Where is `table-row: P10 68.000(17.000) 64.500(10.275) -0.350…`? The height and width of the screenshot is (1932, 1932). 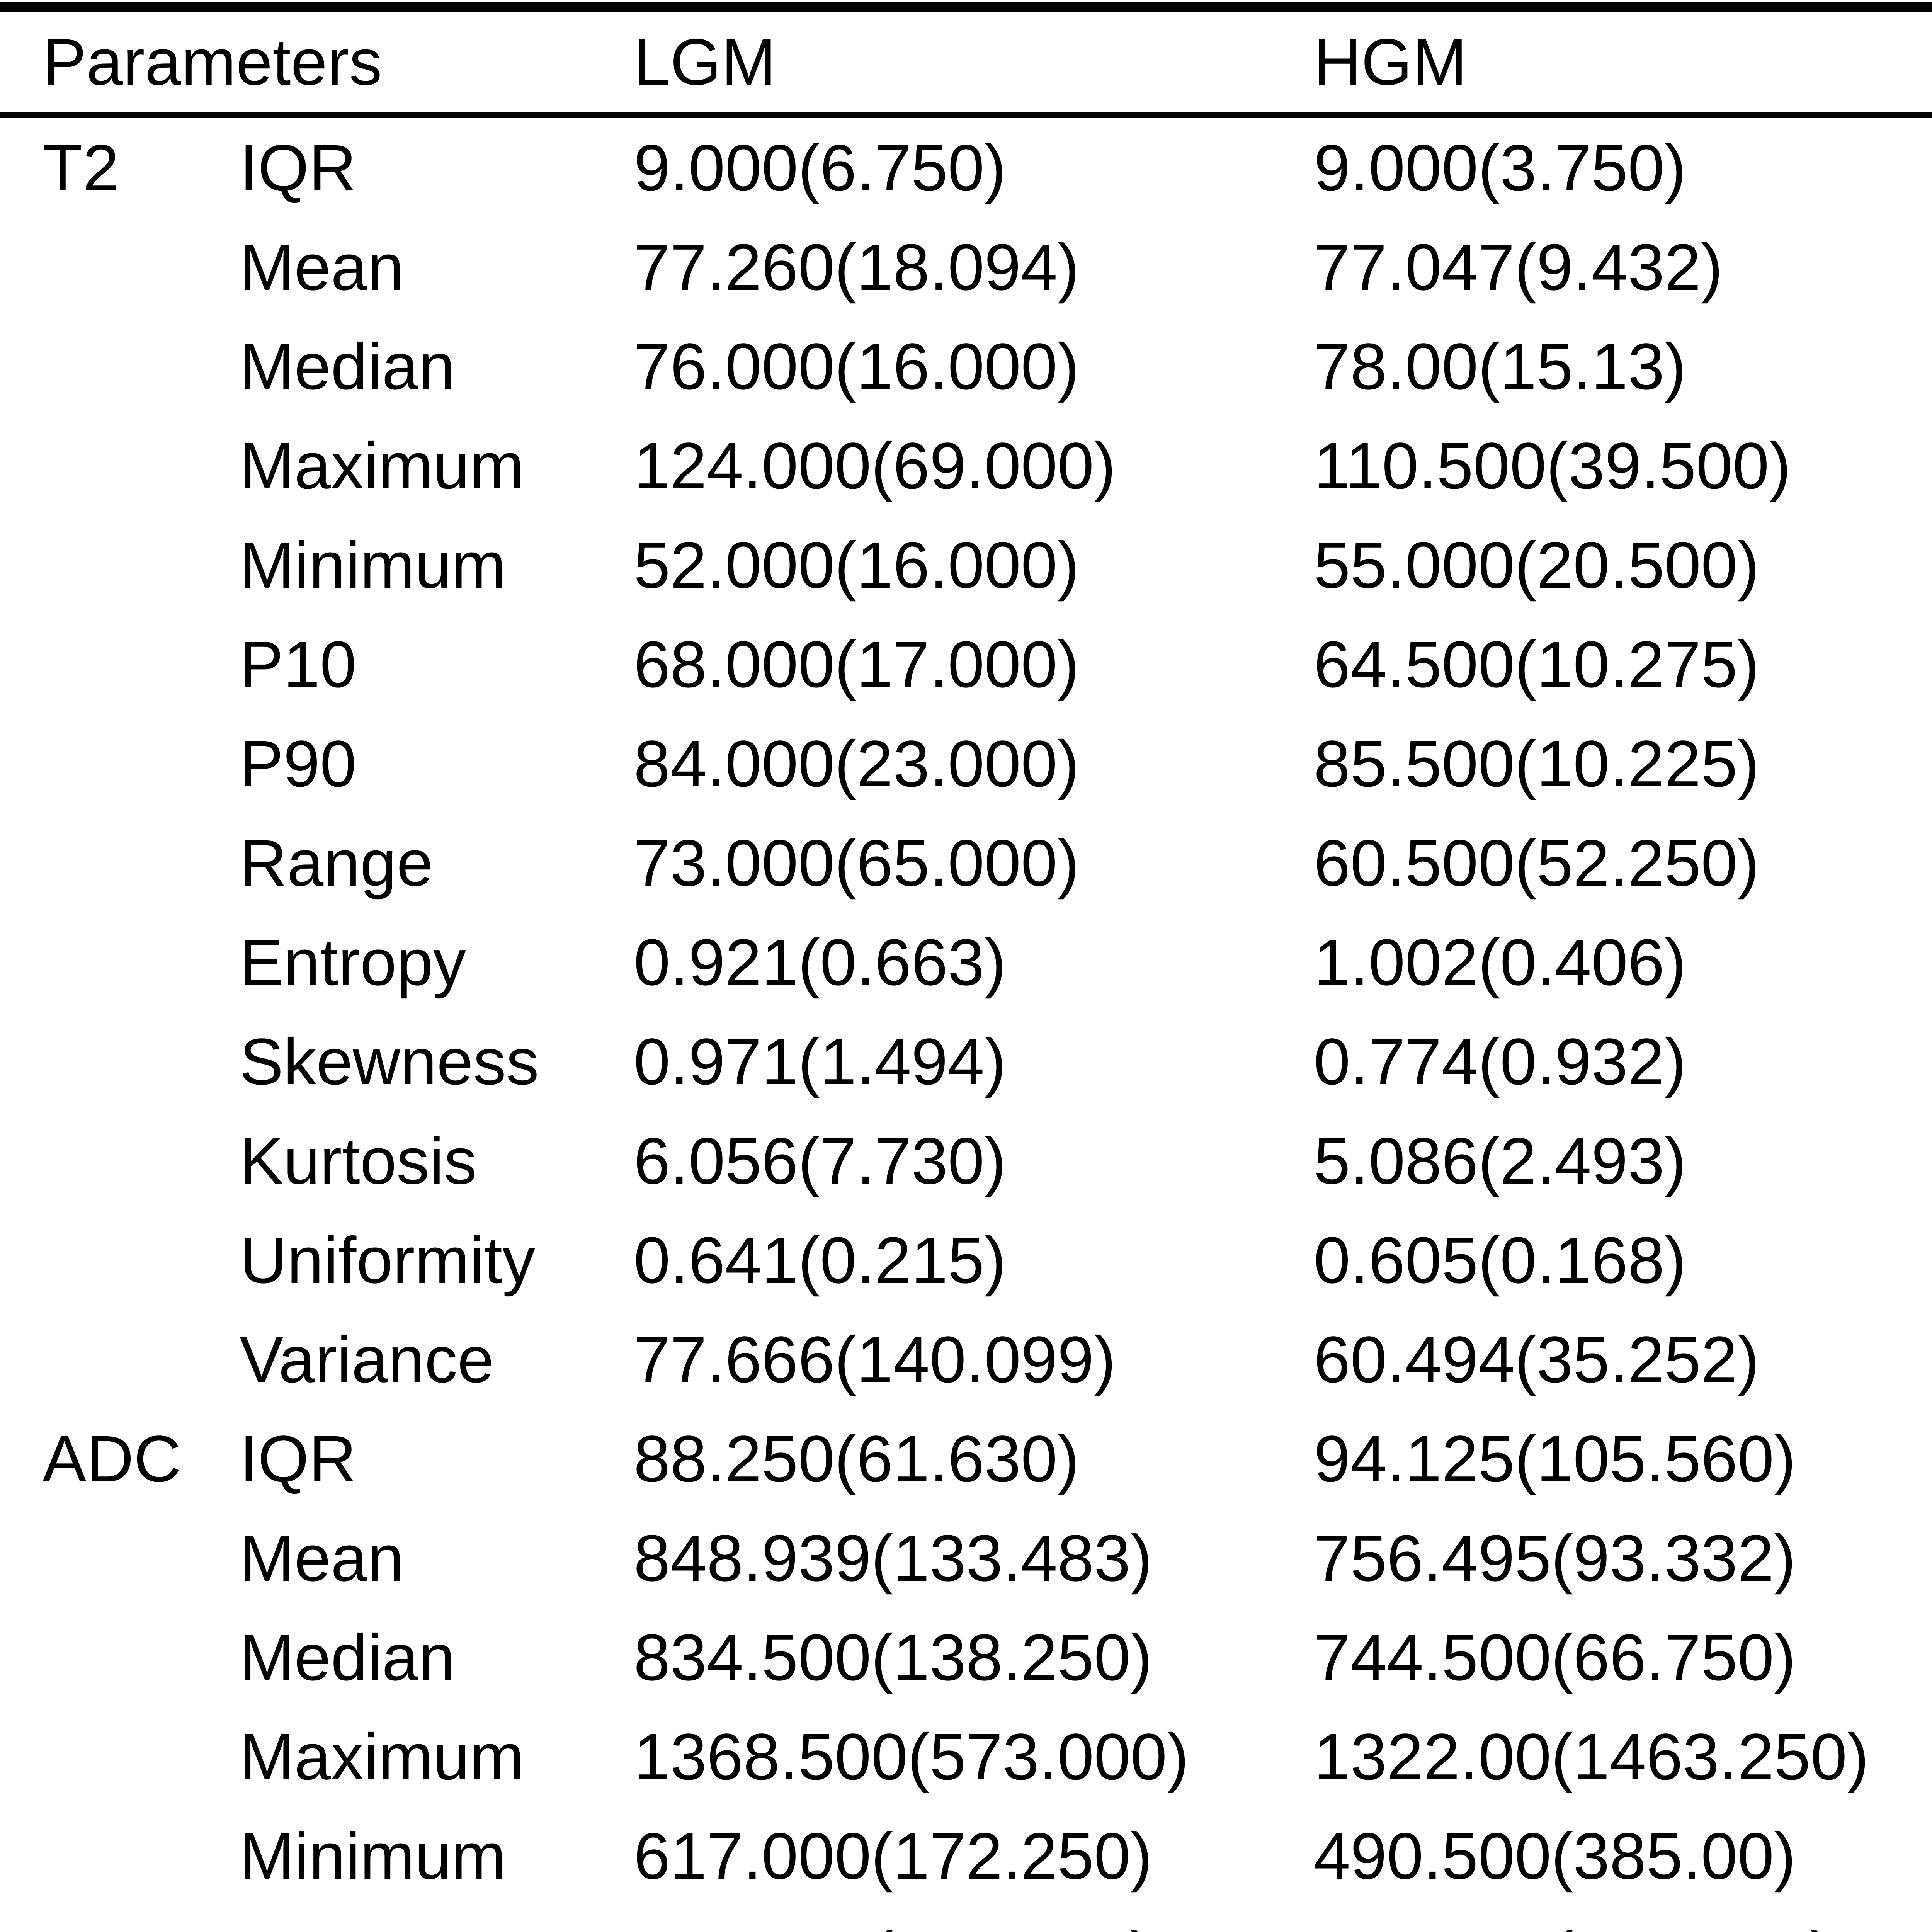
table-row: P10 68.000(17.000) 64.500(10.275) -0.350… is located at coordinates (966, 664).